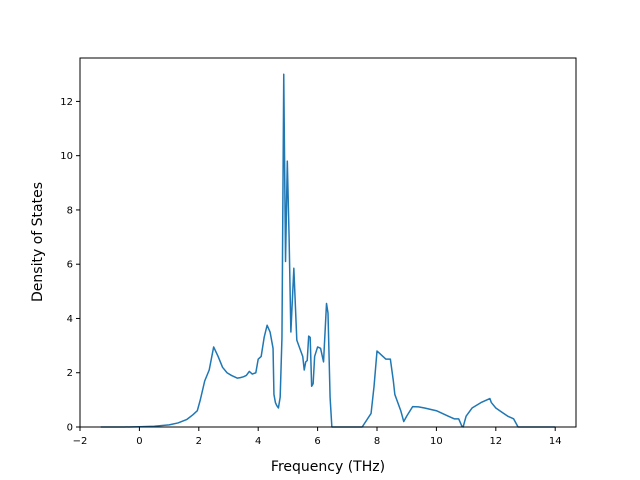 The width and height of the screenshot is (640, 480). I want to click on x-tick-label: 12, so click(495, 441).